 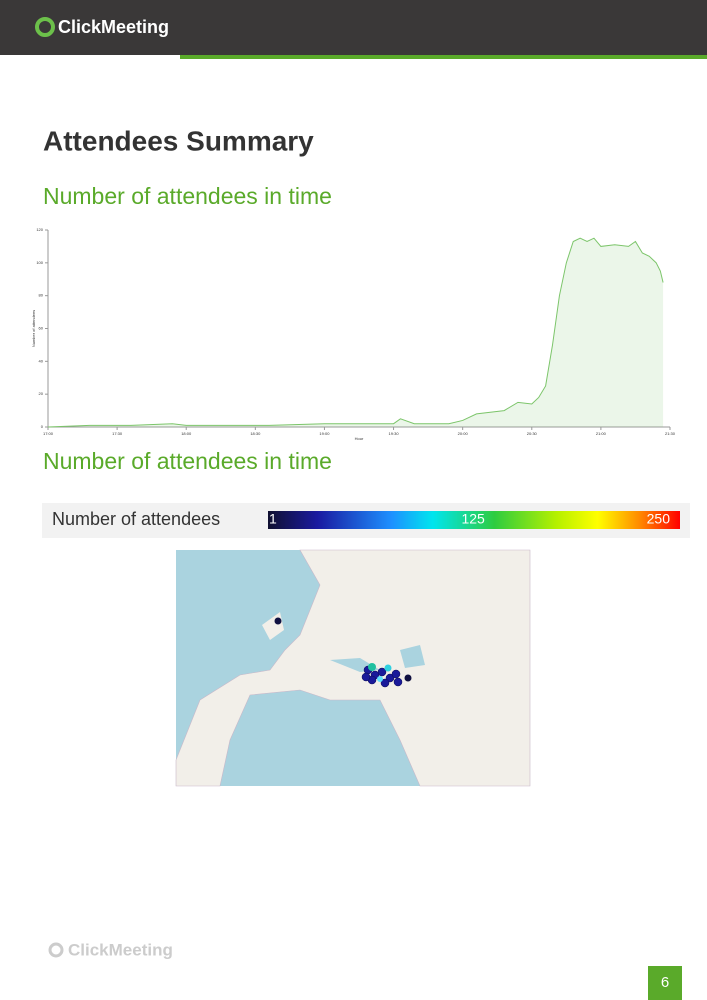 I want to click on footer-logo: ClickMeeting, so click(x=120, y=949).